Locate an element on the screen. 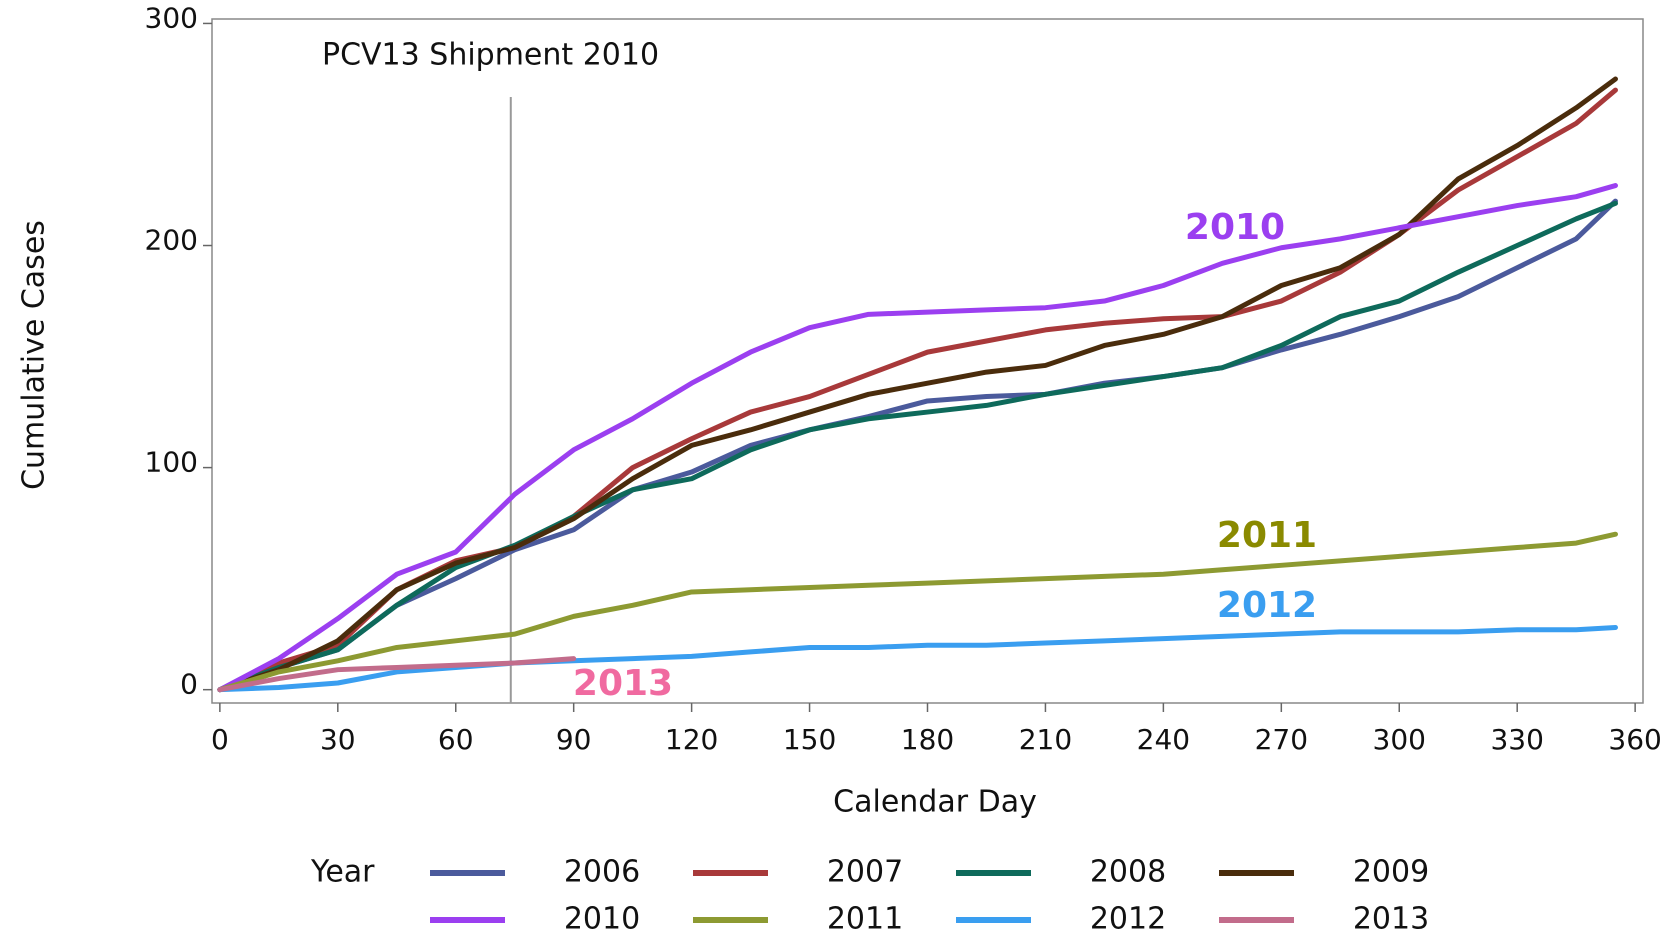  x-axis-title: Calendar Day is located at coordinates (935, 802).